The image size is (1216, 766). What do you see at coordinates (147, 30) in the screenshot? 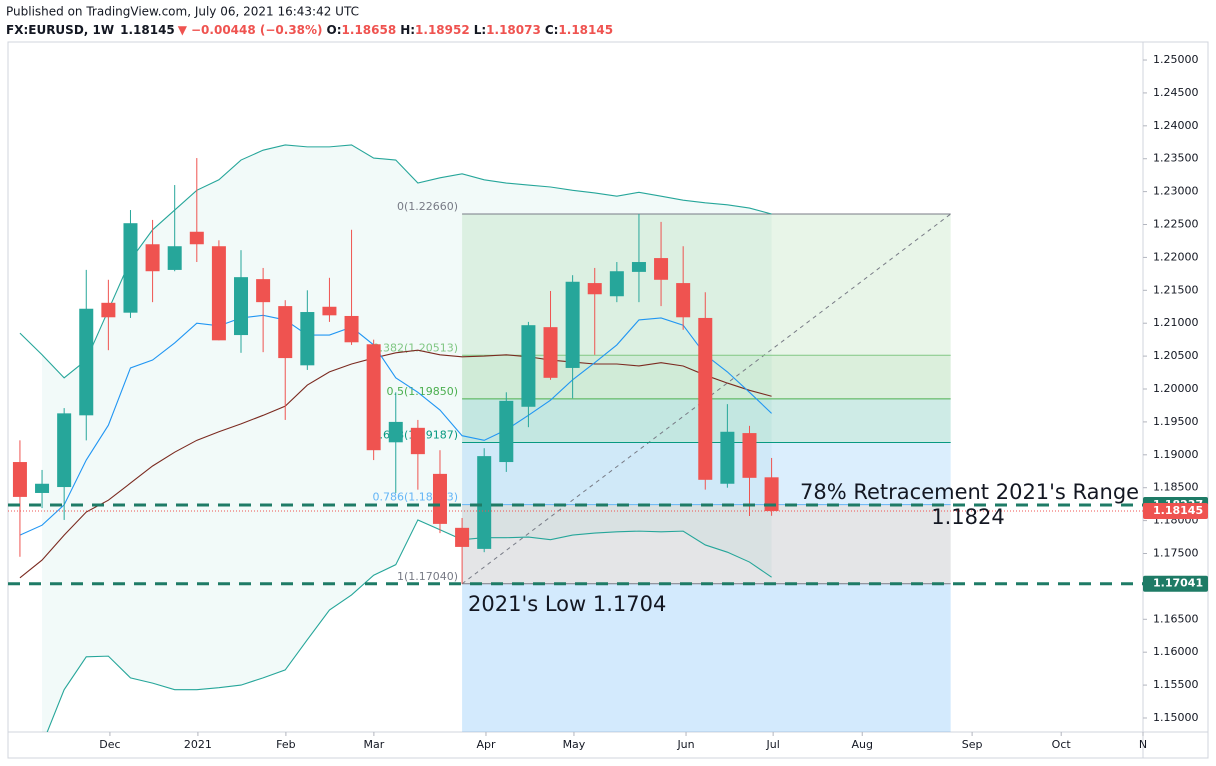
I see `last-price: 1.18145` at bounding box center [147, 30].